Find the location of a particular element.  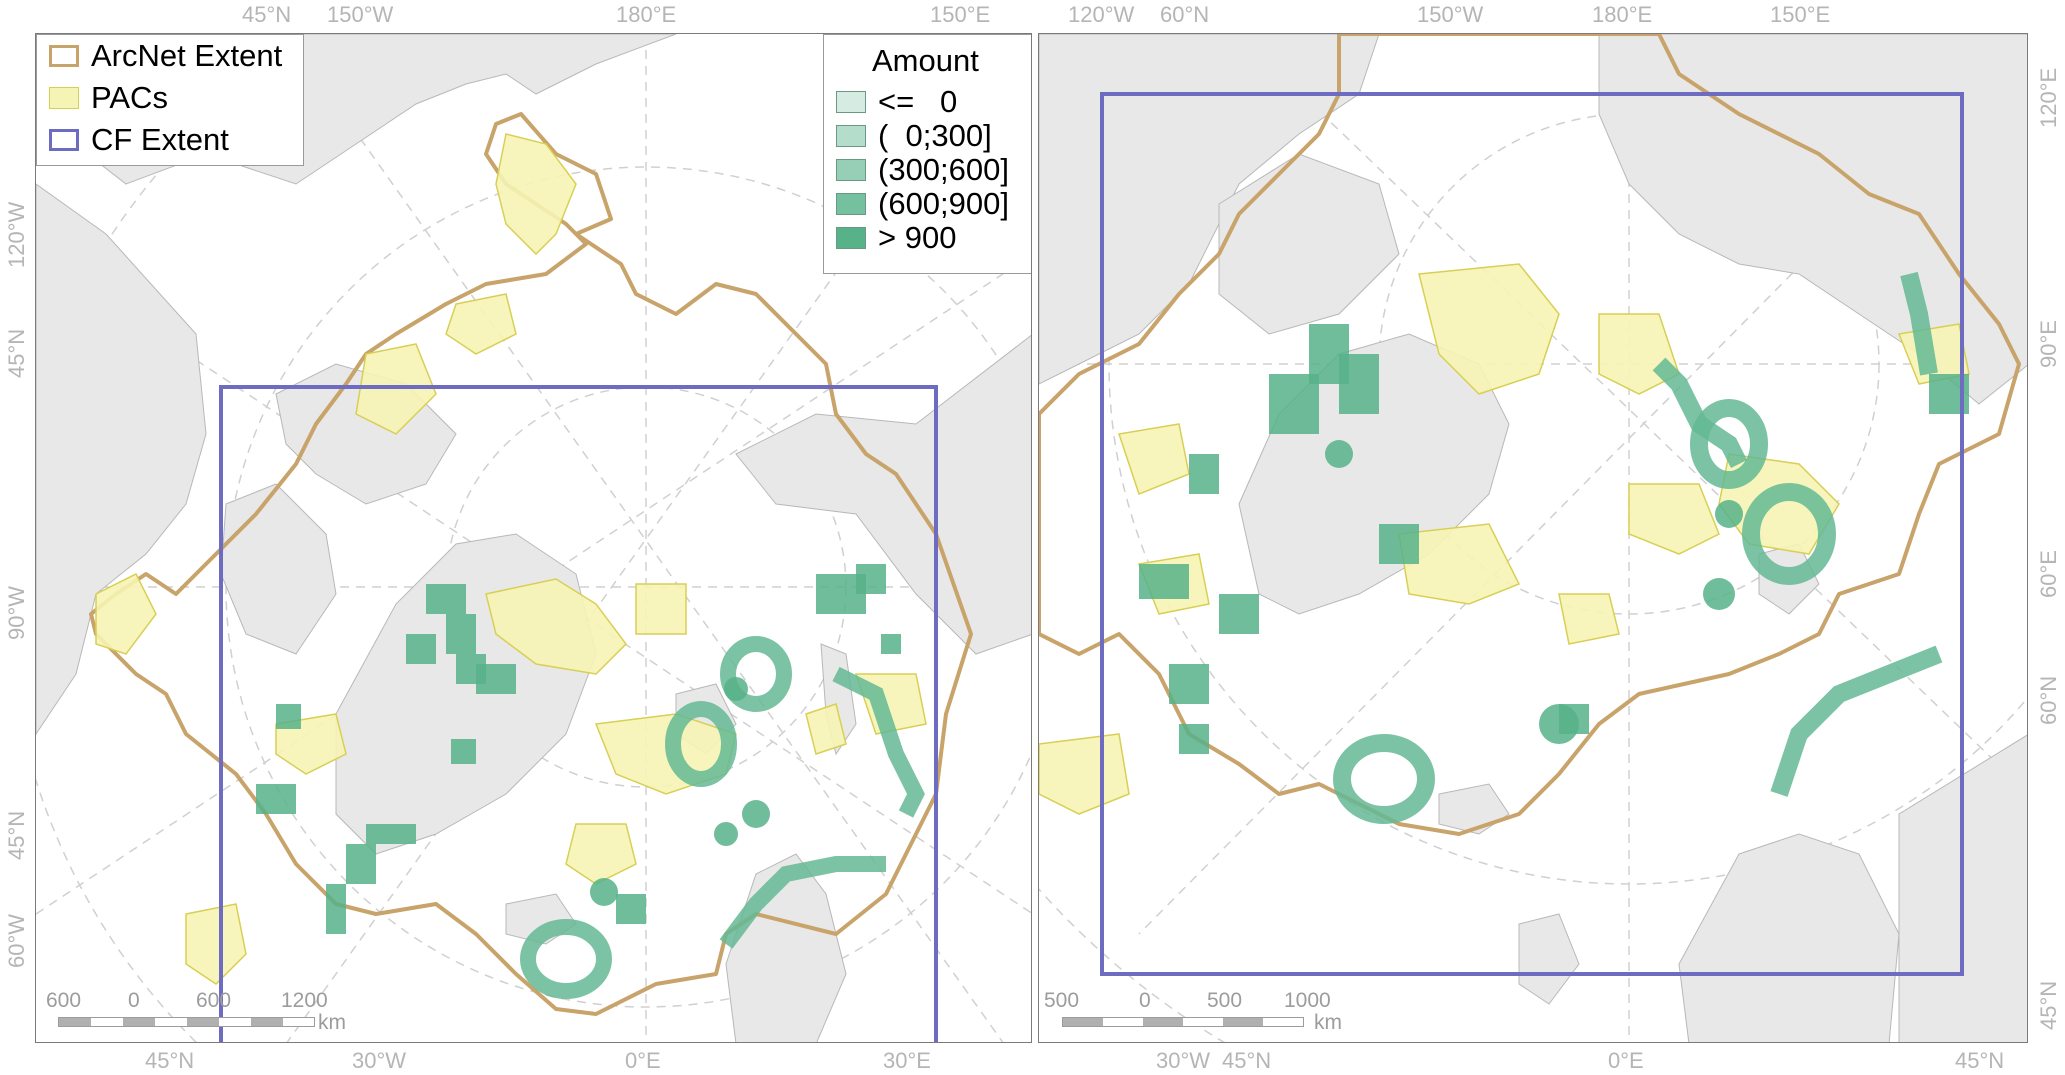

left-bottom-label: 30°E is located at coordinates (907, 1060).